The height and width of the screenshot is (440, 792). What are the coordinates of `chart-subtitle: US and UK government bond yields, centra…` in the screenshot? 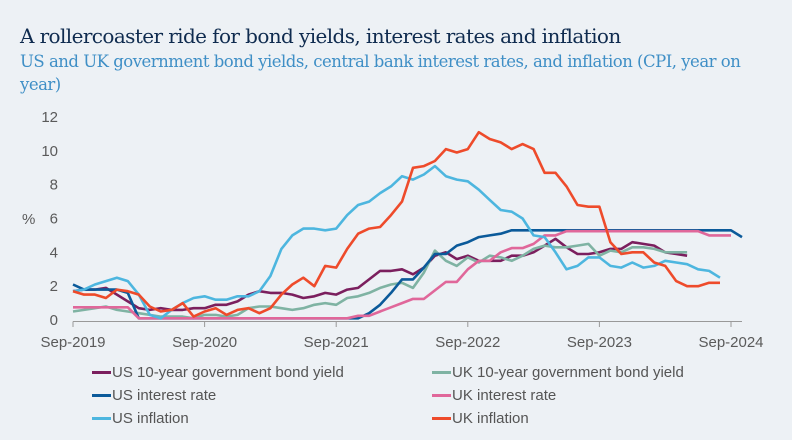 It's located at (380, 73).